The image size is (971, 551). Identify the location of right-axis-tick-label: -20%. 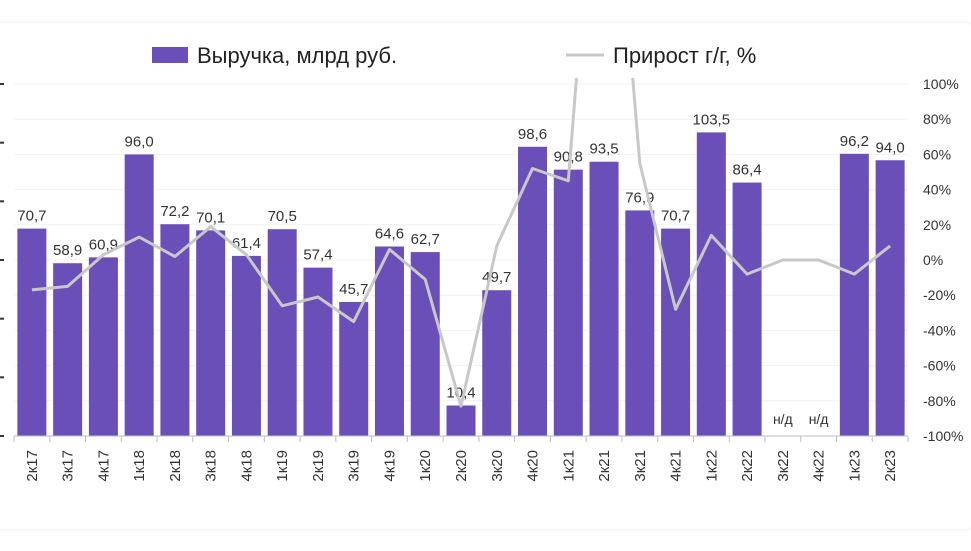
(939, 295).